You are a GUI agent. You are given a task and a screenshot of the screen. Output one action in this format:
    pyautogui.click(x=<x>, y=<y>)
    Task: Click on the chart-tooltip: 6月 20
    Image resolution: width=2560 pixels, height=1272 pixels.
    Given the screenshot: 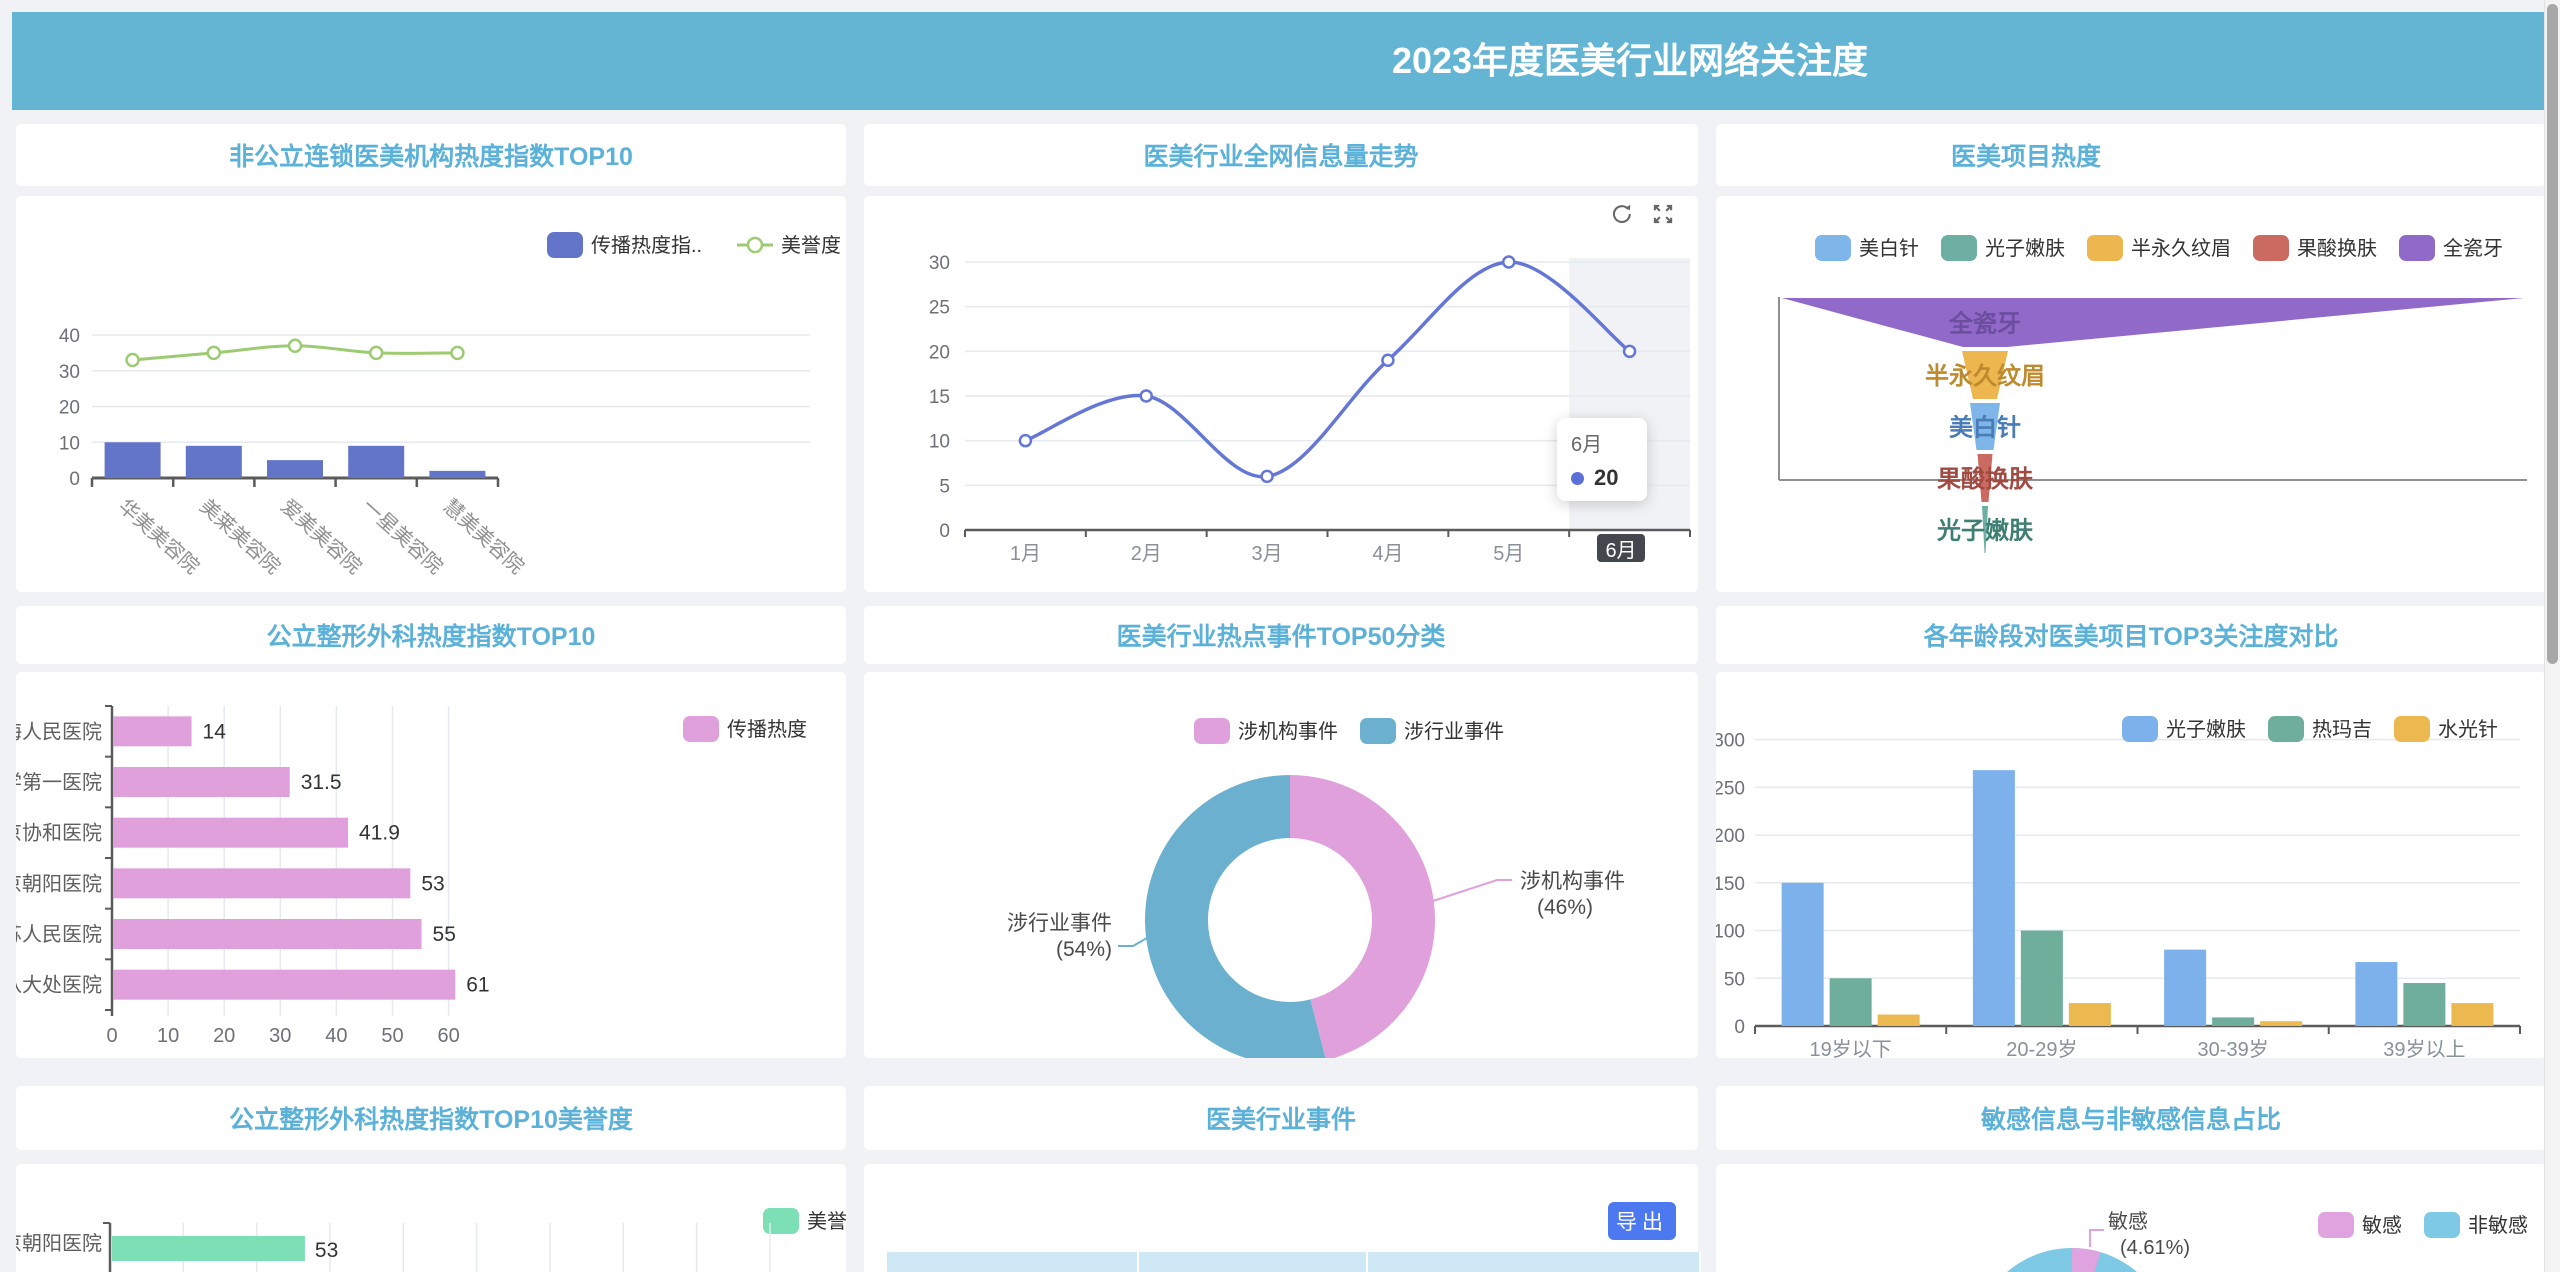 What is the action you would take?
    pyautogui.click(x=1602, y=459)
    